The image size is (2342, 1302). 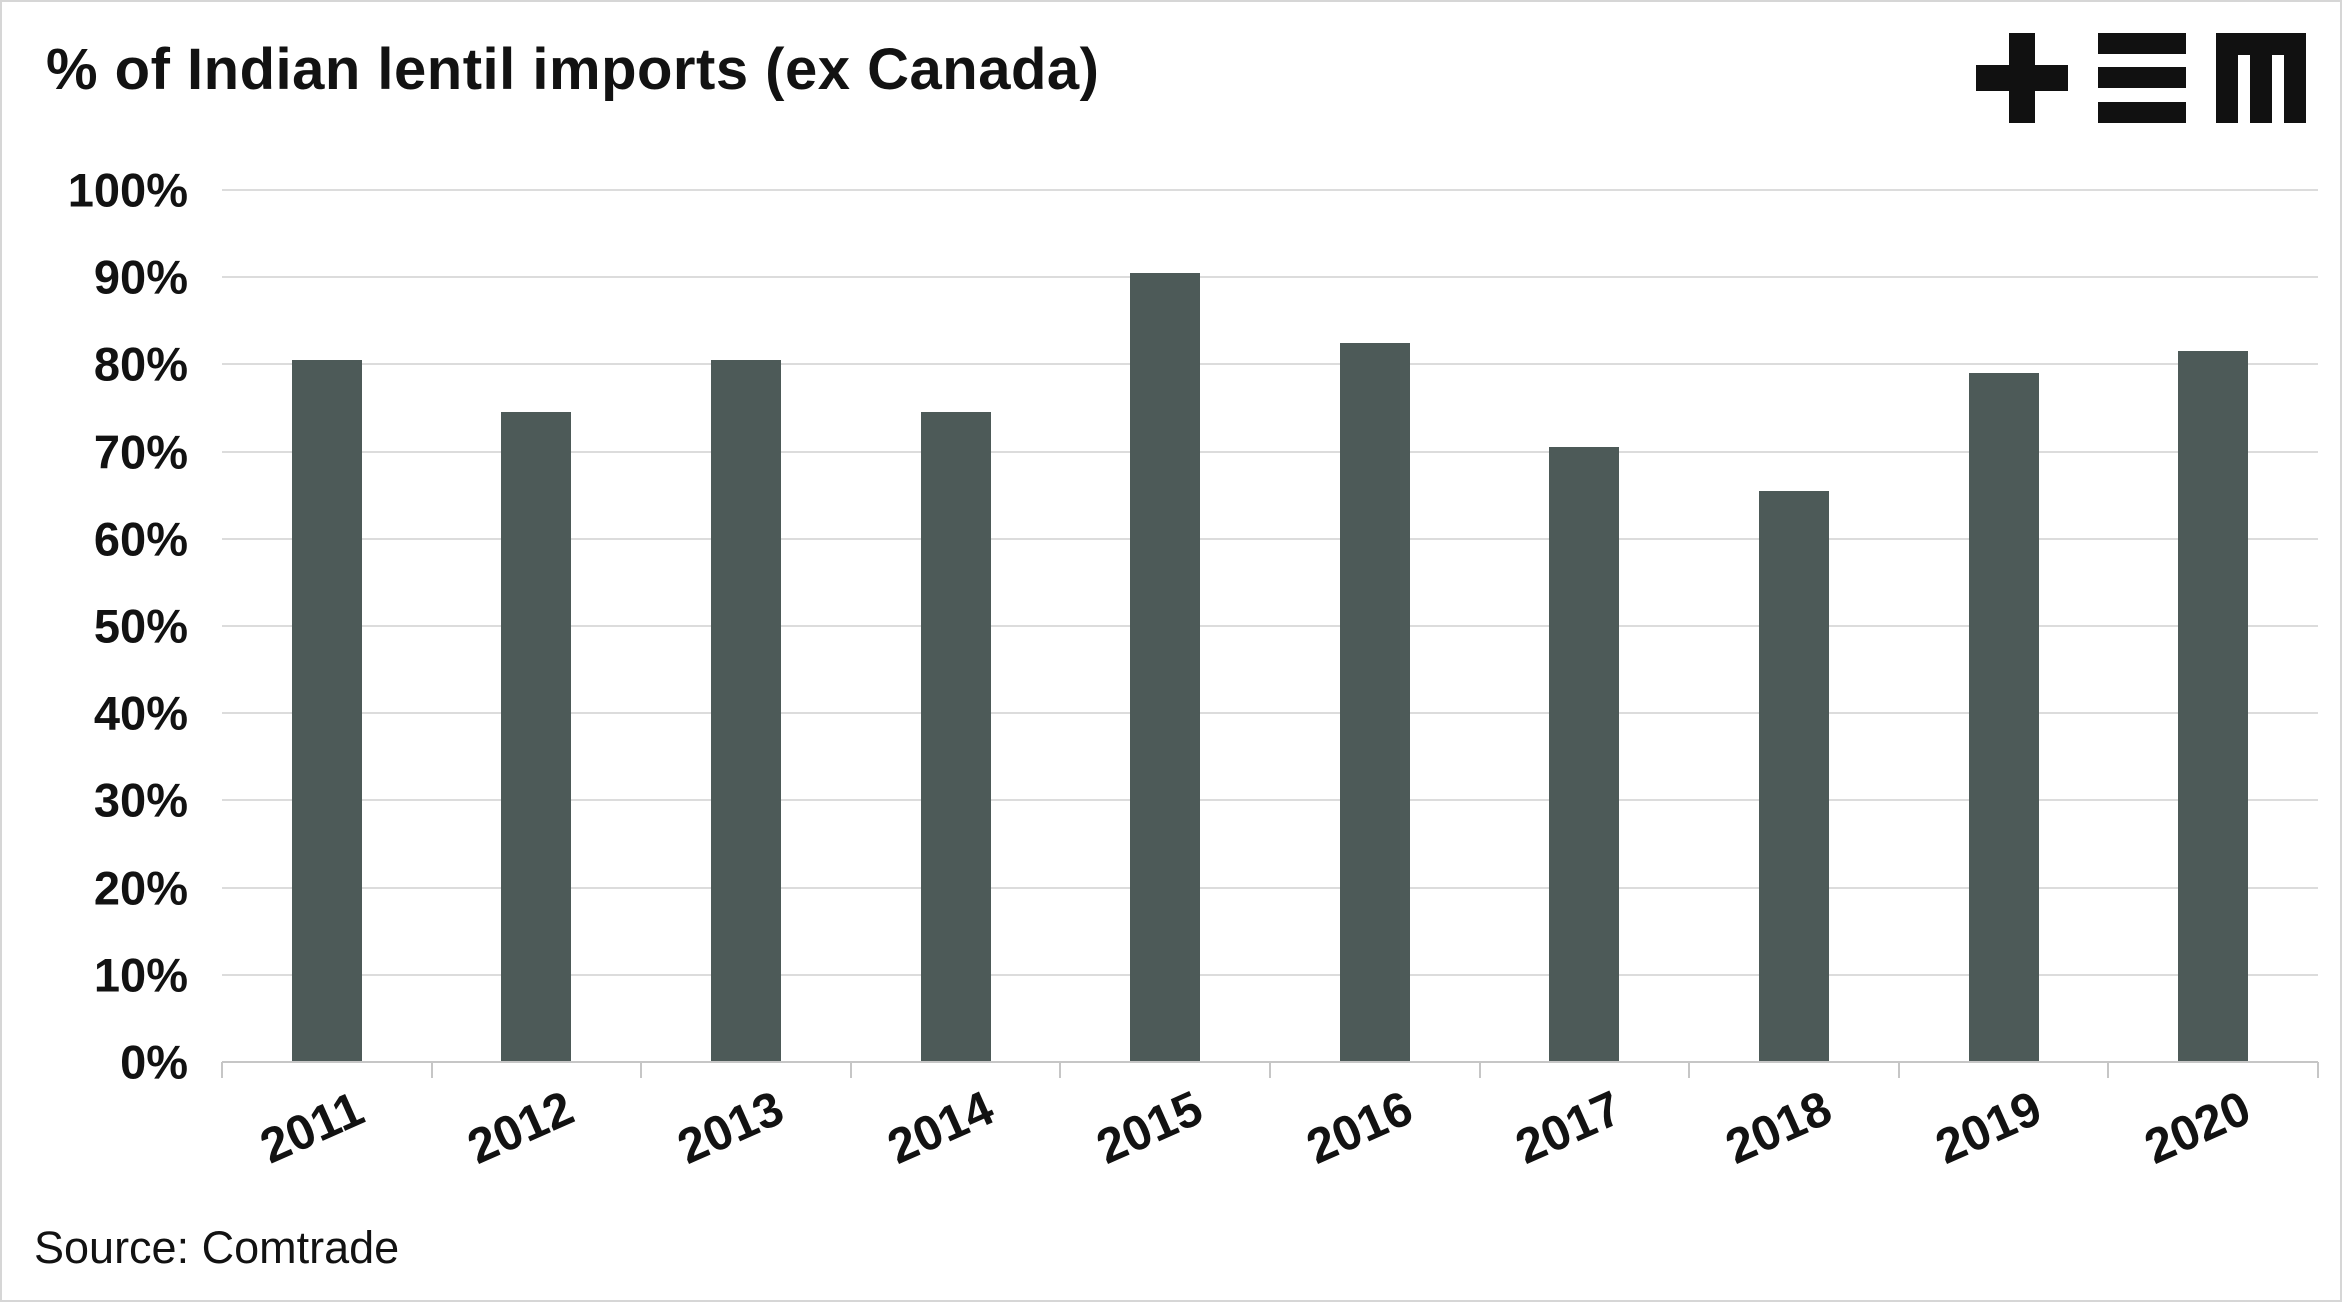 I want to click on x-tick-label: 2020, so click(x=2198, y=1128).